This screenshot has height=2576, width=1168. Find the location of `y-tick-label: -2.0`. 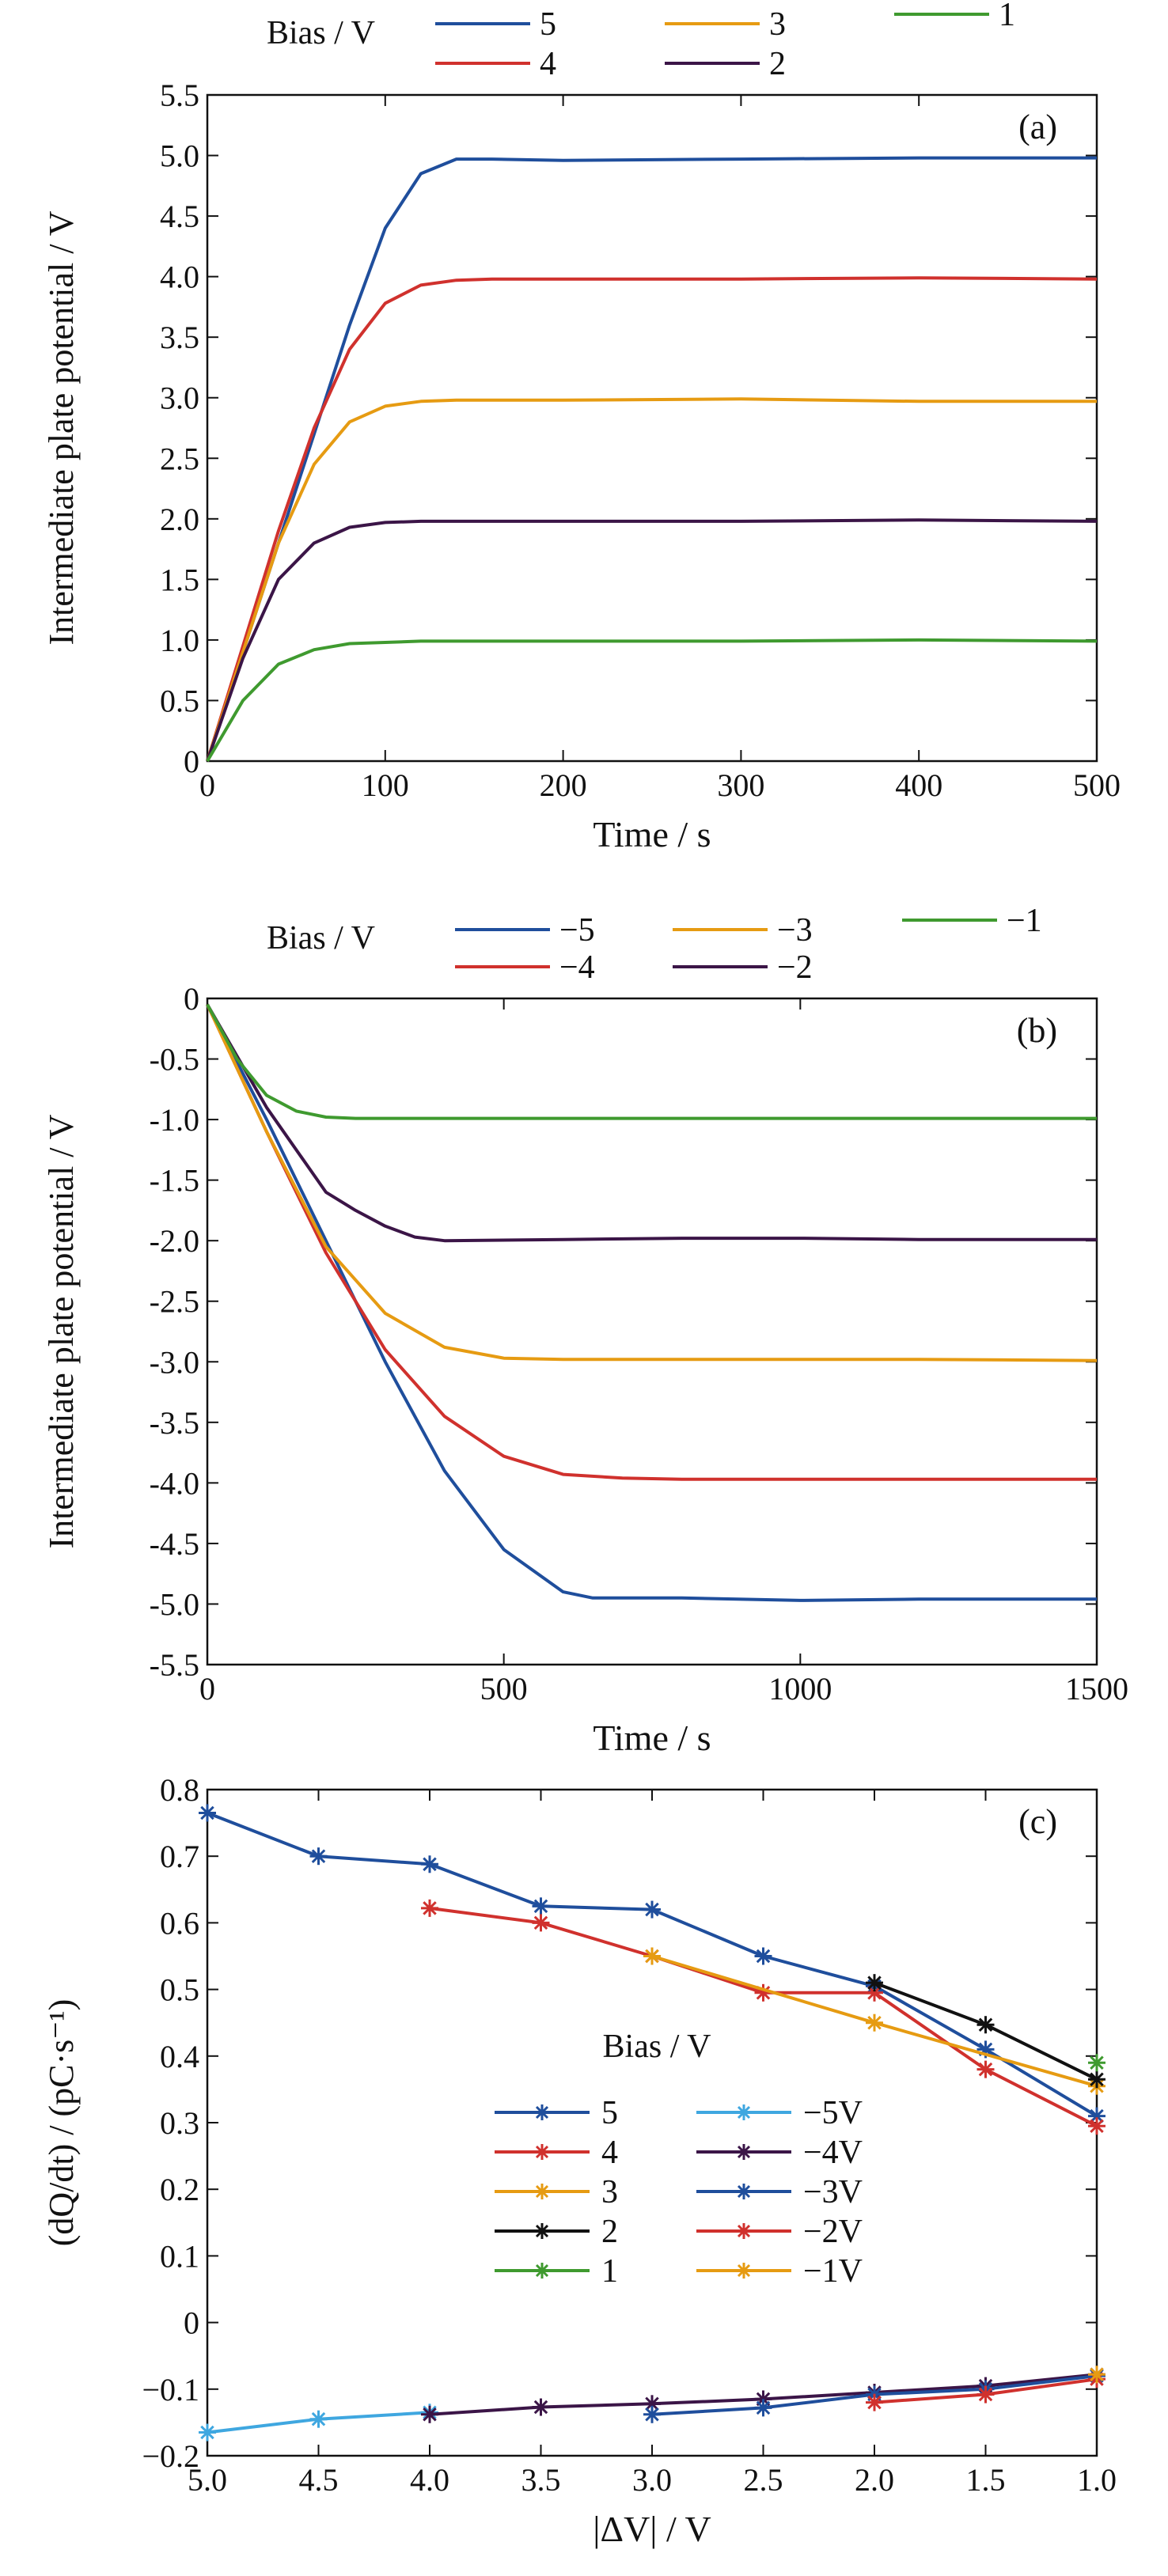

y-tick-label: -2.0 is located at coordinates (174, 1241).